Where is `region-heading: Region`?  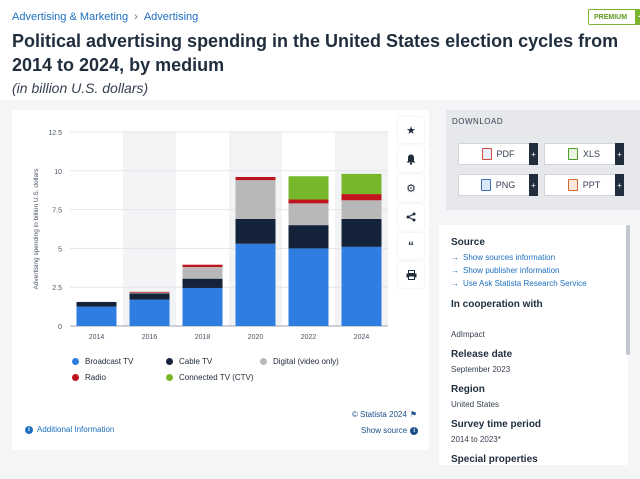 region-heading: Region is located at coordinates (468, 389).